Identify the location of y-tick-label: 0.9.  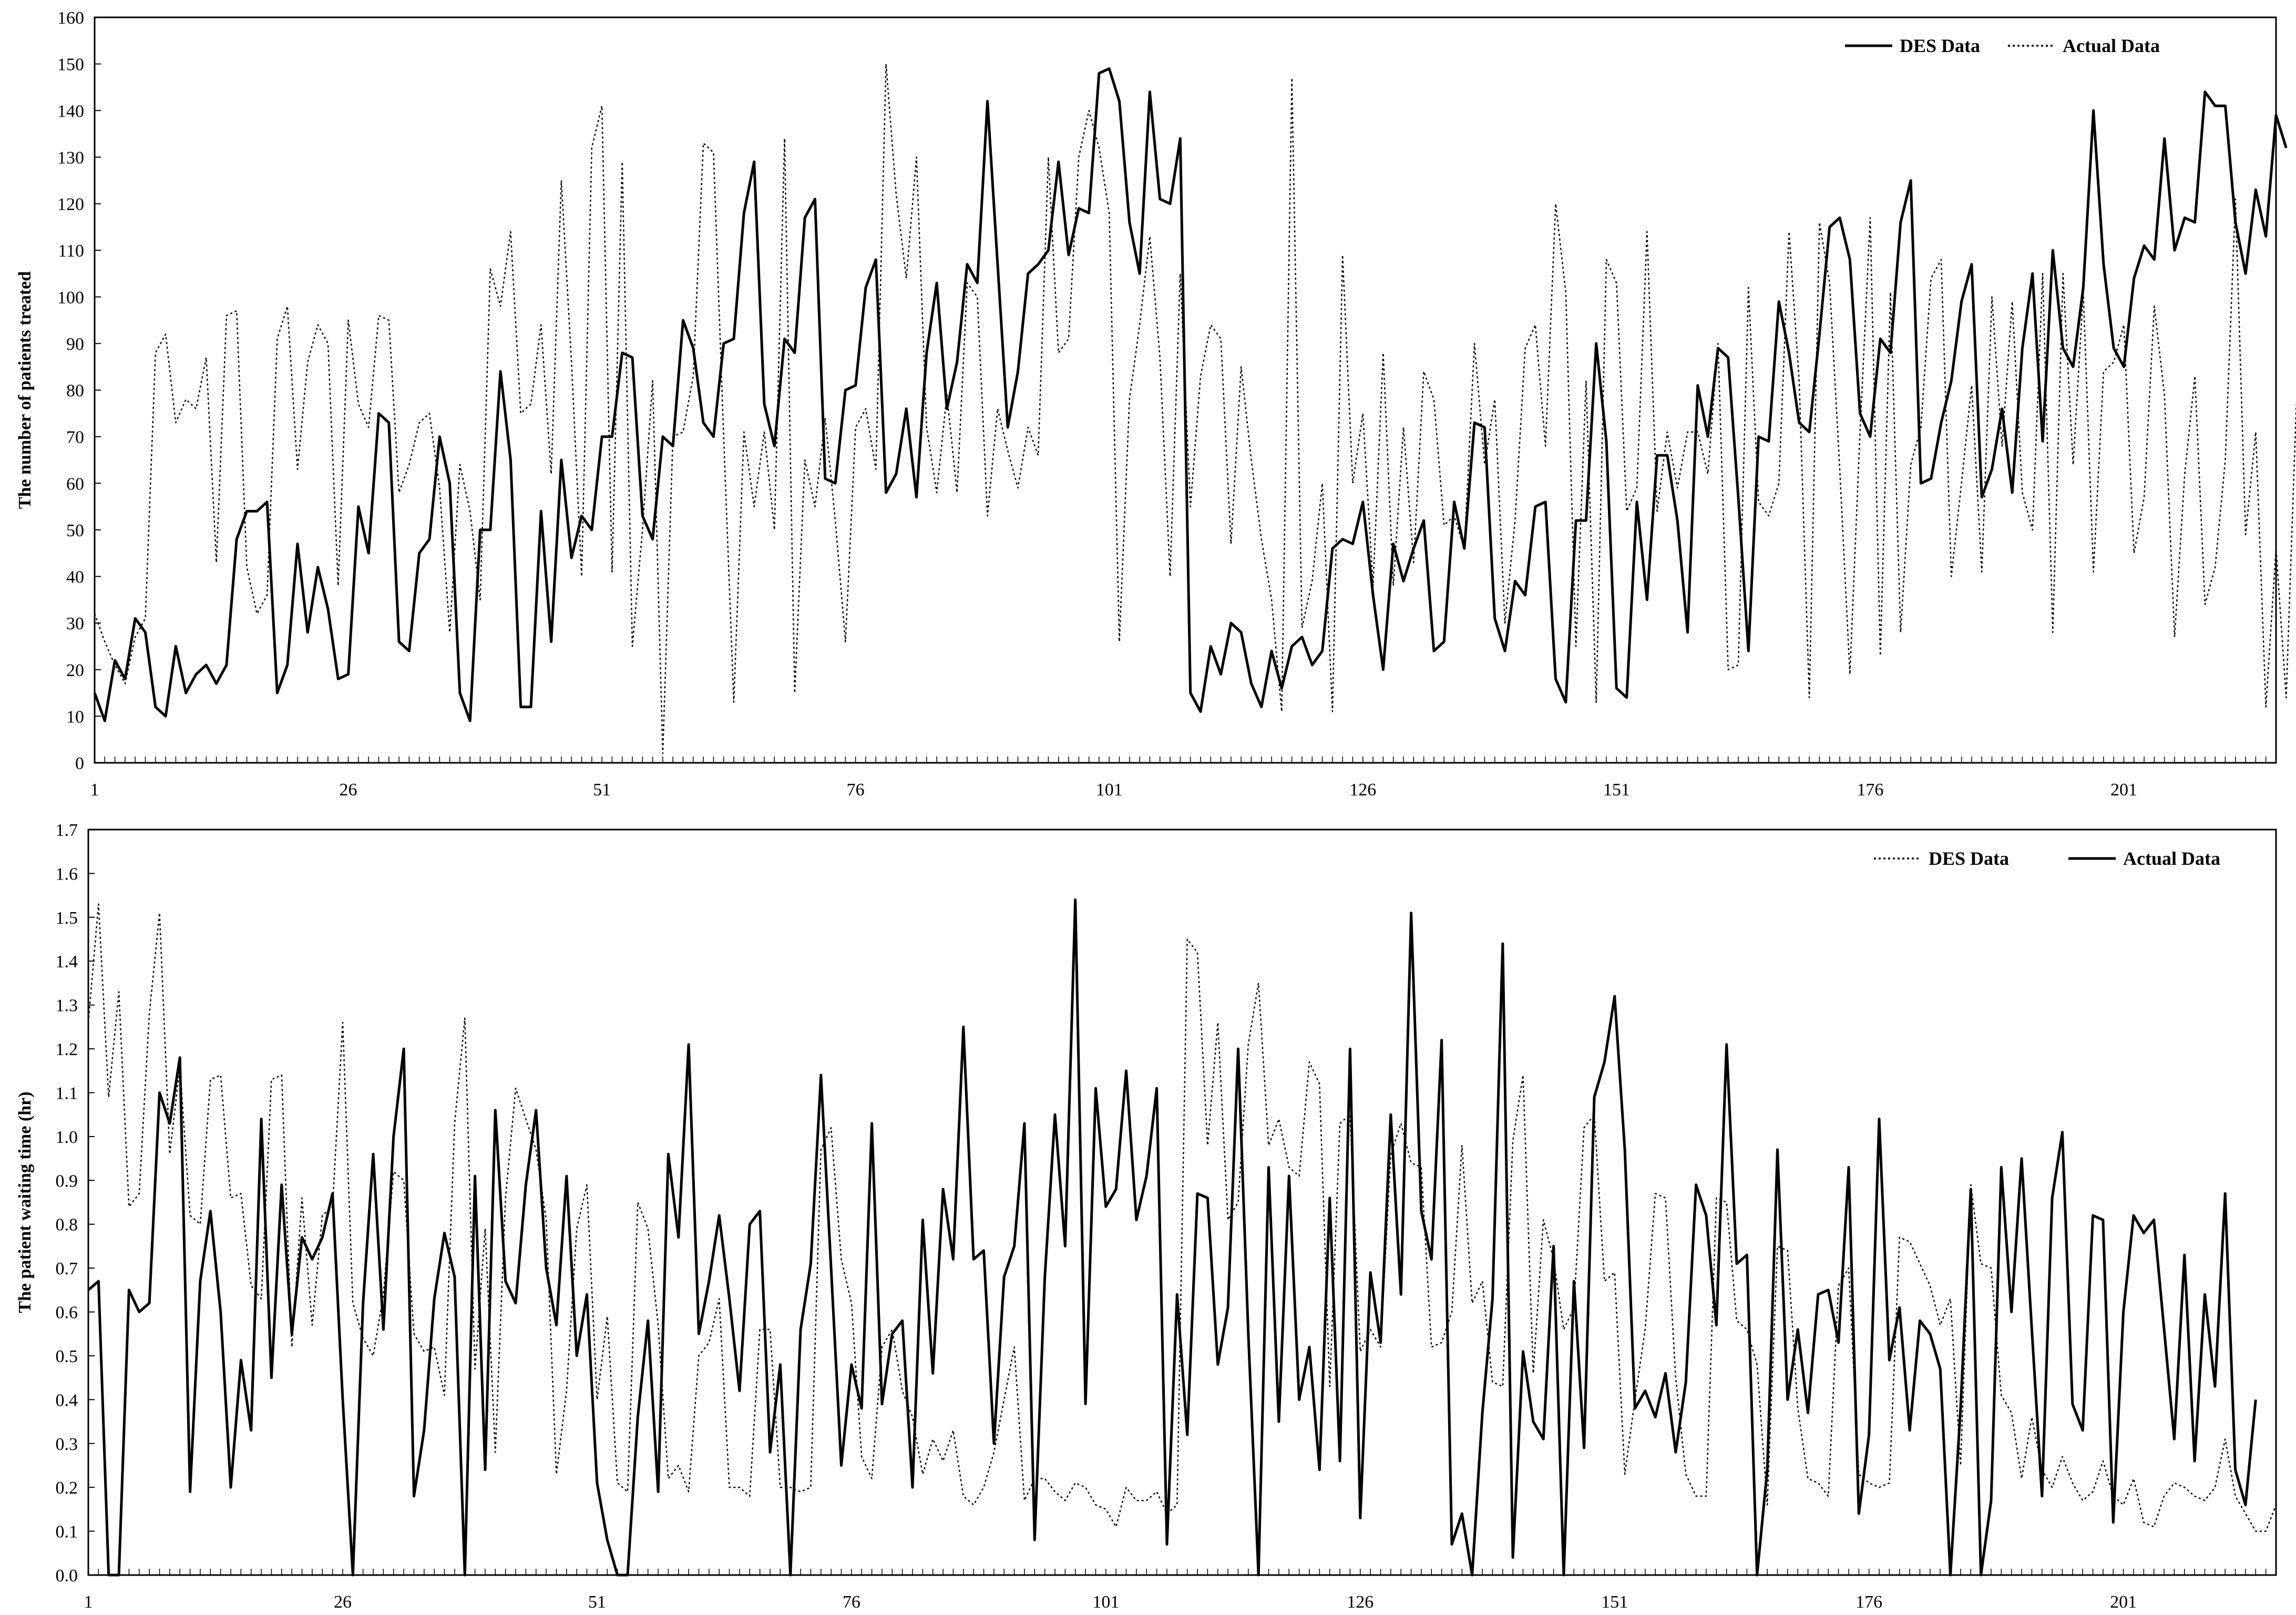
(67, 1181).